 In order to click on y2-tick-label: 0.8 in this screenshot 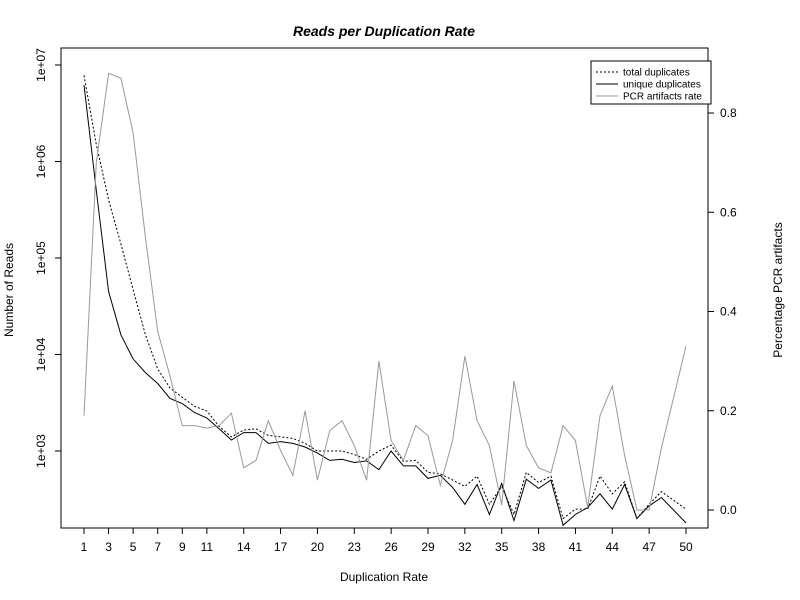, I will do `click(728, 113)`.